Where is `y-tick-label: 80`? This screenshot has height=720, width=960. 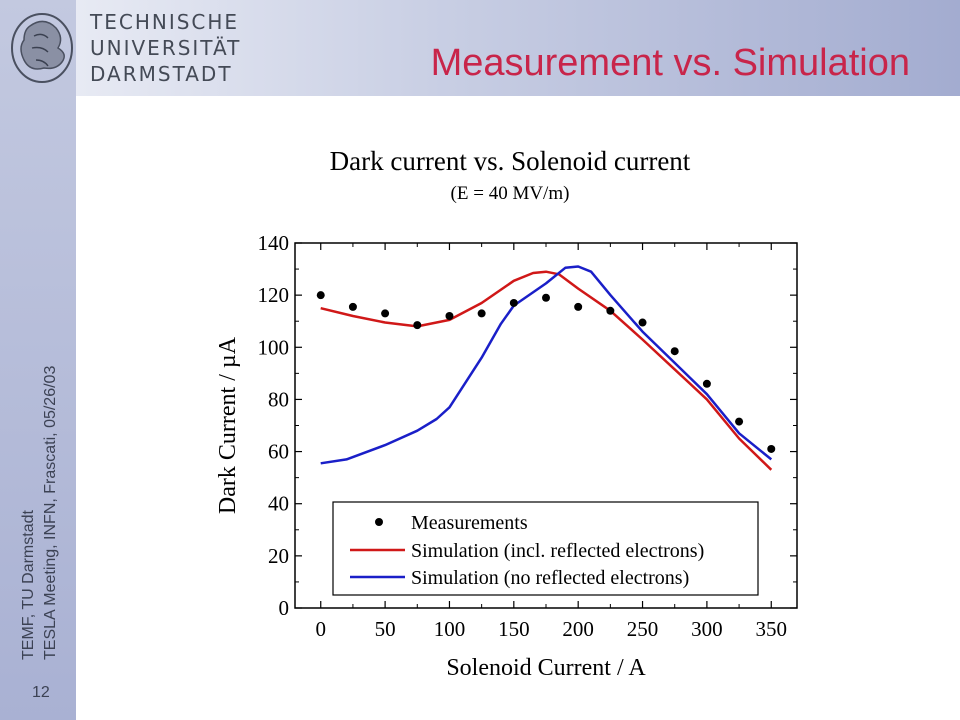
y-tick-label: 80 is located at coordinates (278, 399).